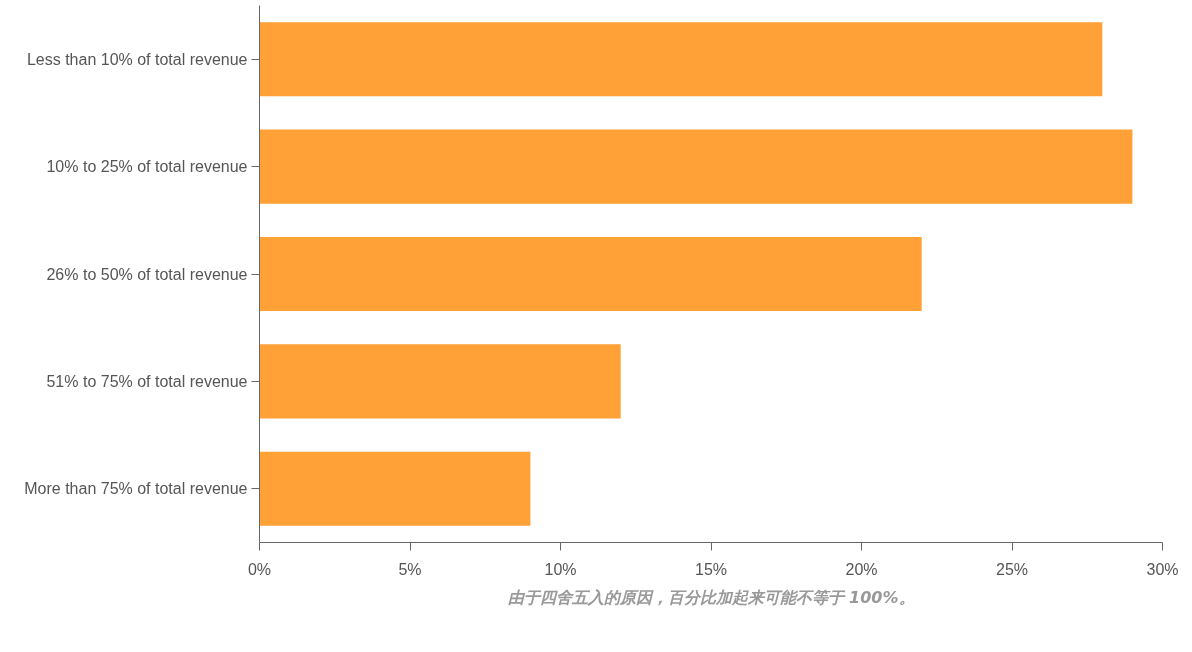 The height and width of the screenshot is (652, 1192). What do you see at coordinates (1162, 569) in the screenshot?
I see `x-tick-label: 30%` at bounding box center [1162, 569].